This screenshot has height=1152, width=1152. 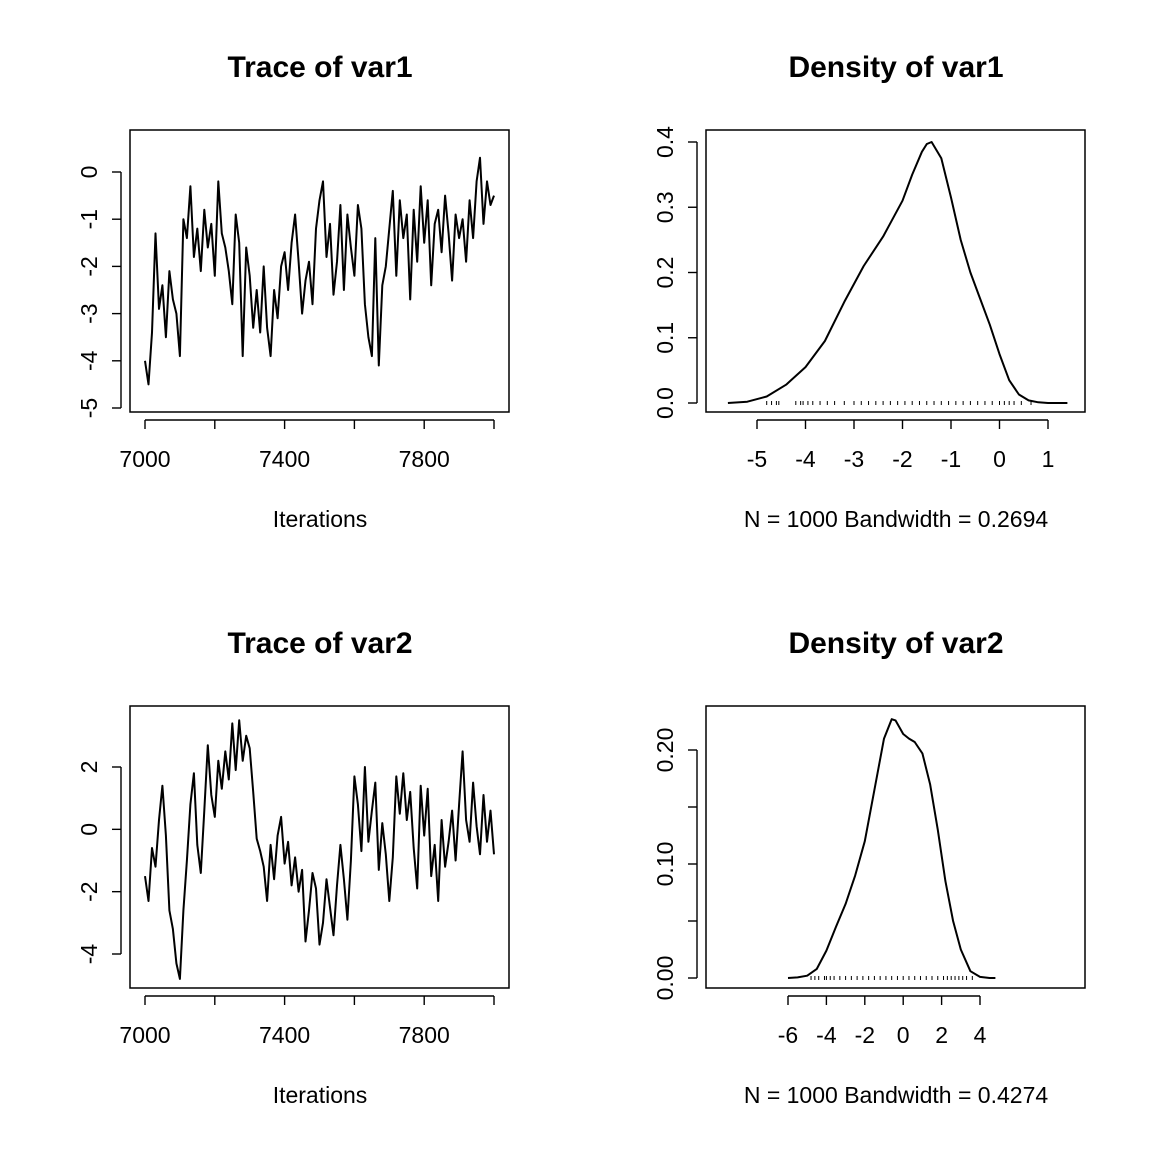 What do you see at coordinates (319, 67) in the screenshot?
I see `chart-title: Trace of var1` at bounding box center [319, 67].